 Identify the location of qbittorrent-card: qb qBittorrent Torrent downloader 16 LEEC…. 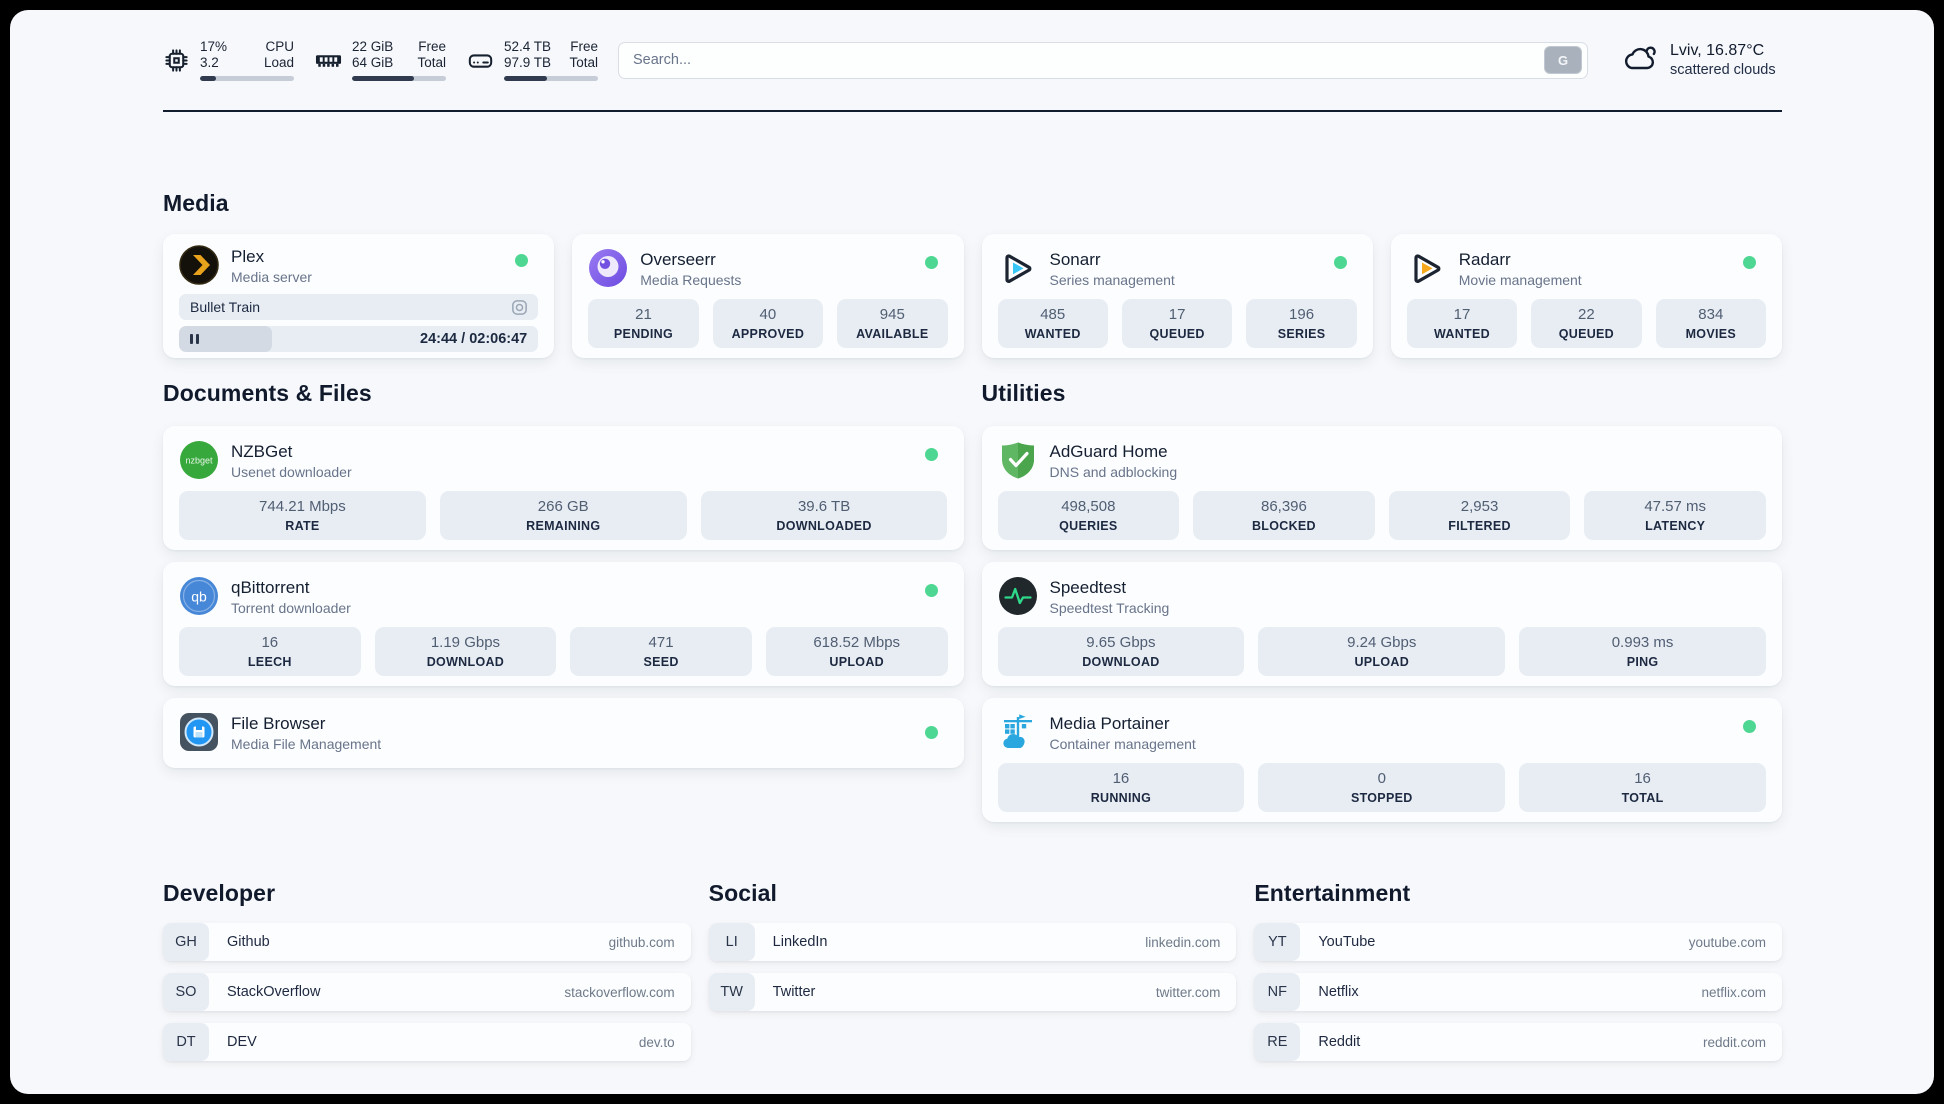
(563, 624).